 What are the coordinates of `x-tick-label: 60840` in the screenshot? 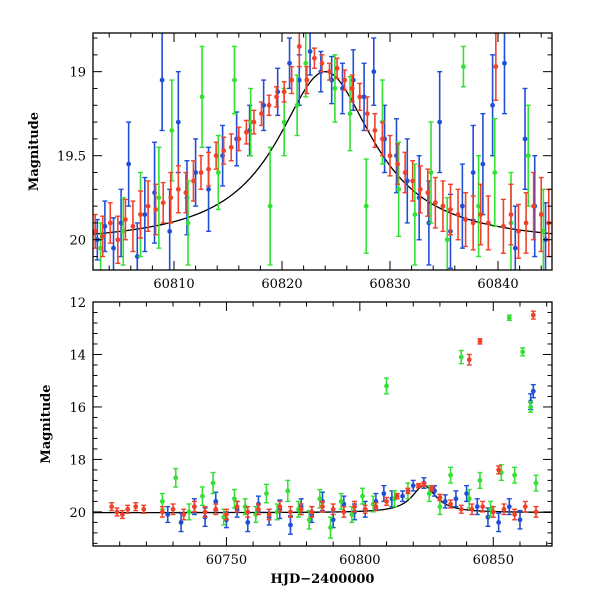 It's located at (497, 284).